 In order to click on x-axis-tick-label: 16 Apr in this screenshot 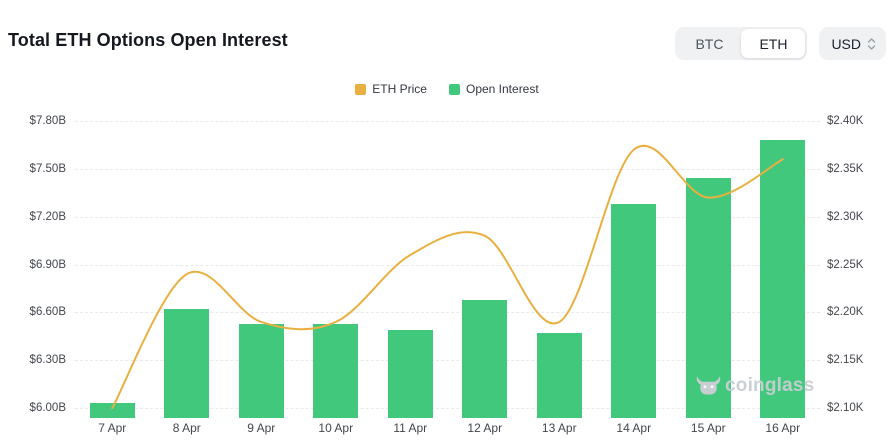, I will do `click(783, 428)`.